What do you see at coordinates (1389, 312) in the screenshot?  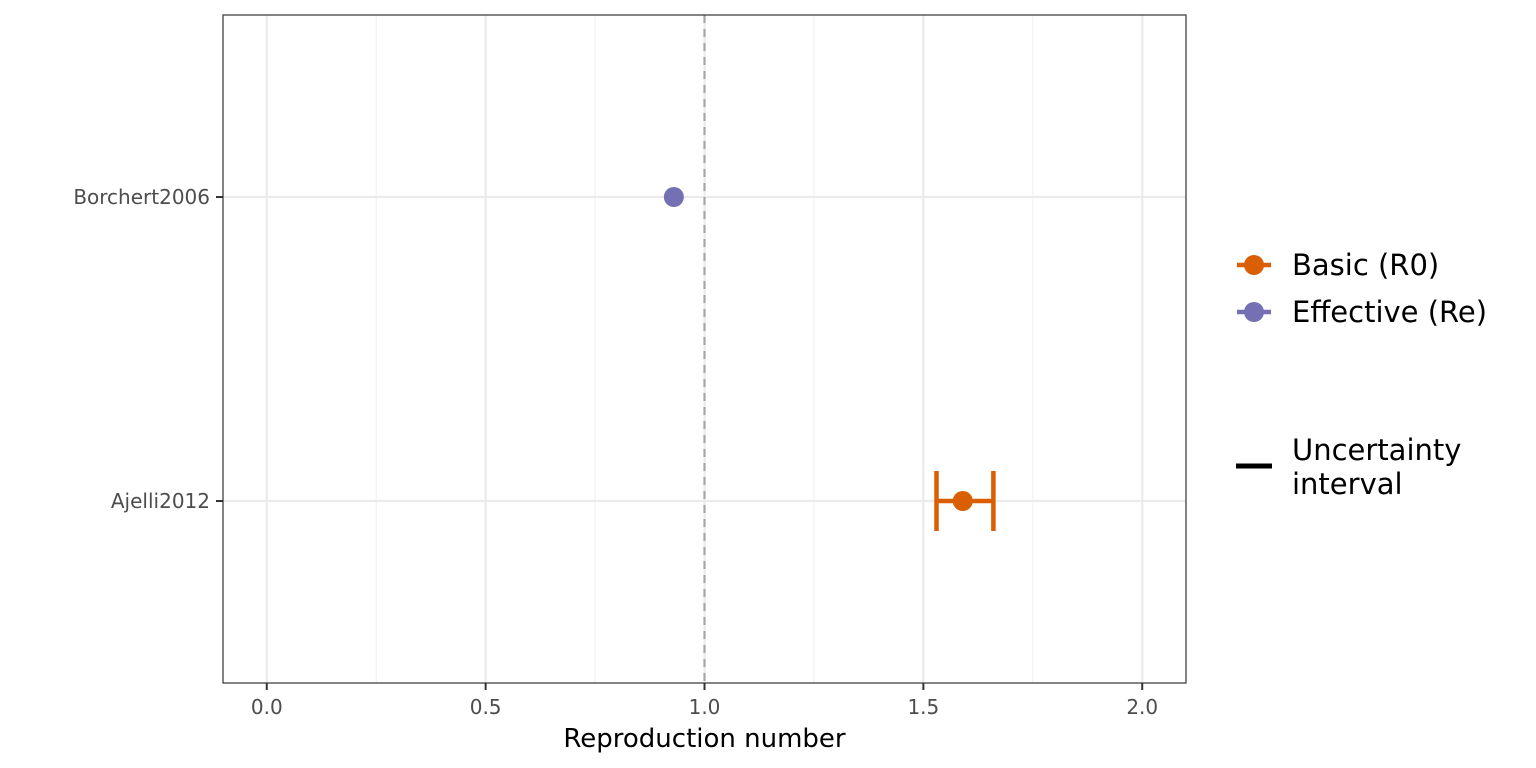 I see `legend-label: Effective (Re)` at bounding box center [1389, 312].